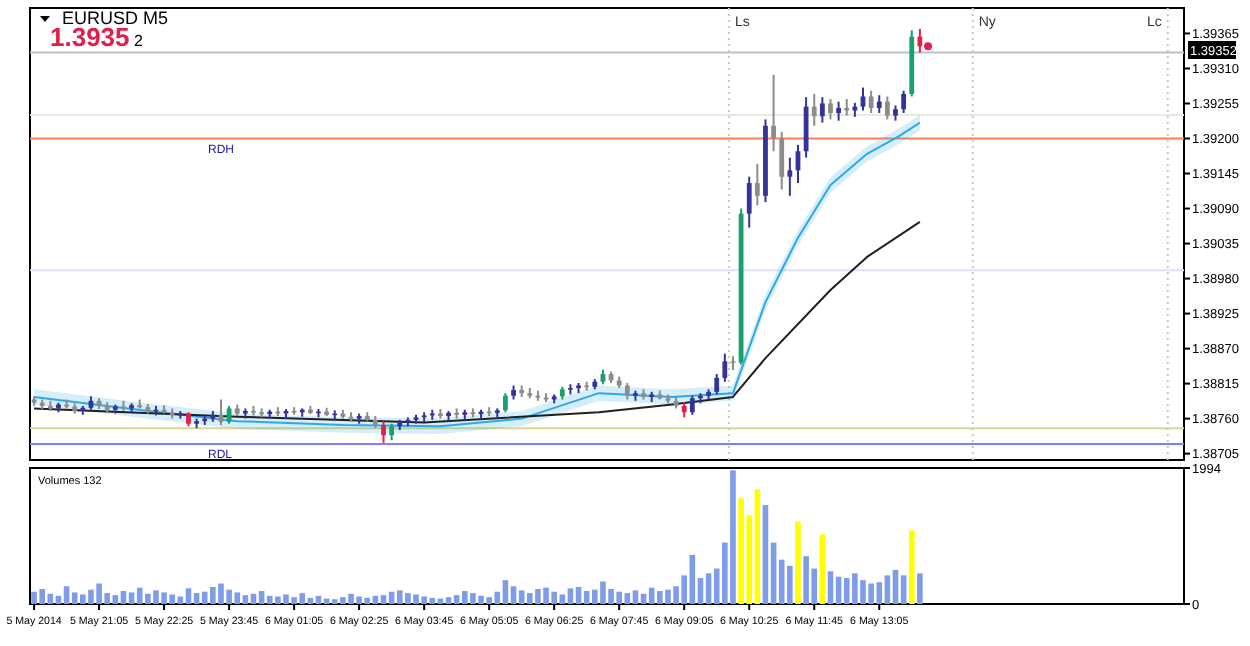 The height and width of the screenshot is (646, 1250). What do you see at coordinates (97, 37) in the screenshot?
I see `annotation: 1.3935 2` at bounding box center [97, 37].